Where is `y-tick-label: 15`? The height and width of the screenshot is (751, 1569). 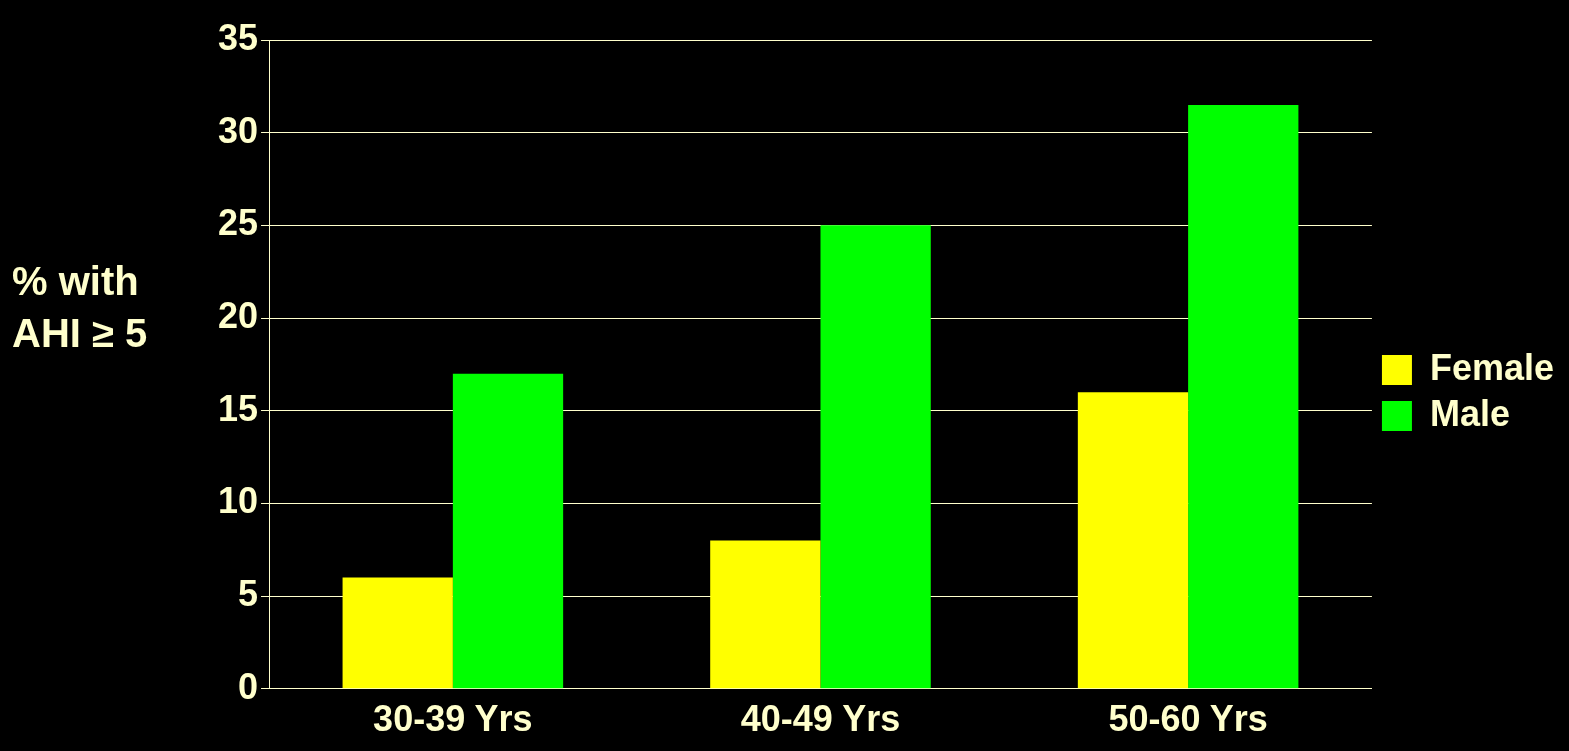
y-tick-label: 15 is located at coordinates (238, 408).